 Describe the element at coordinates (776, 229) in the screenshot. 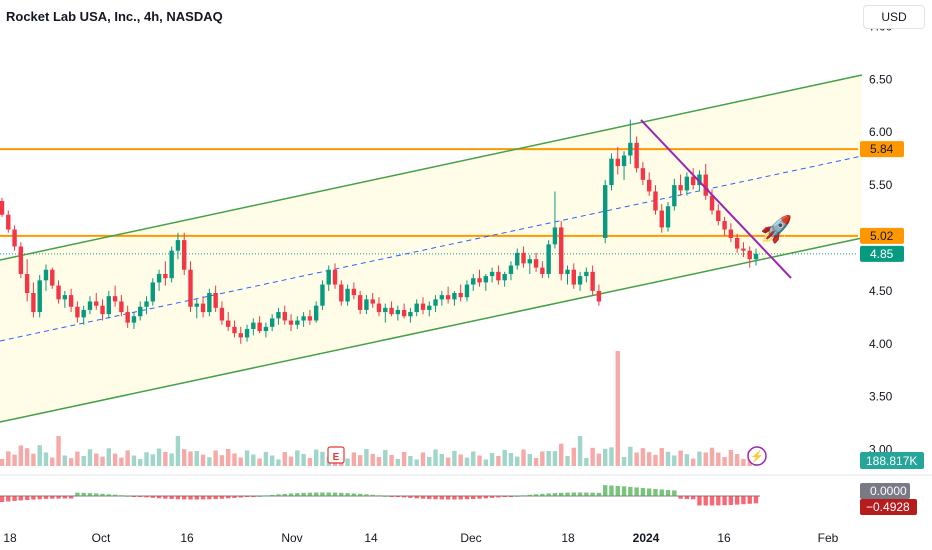

I see `rocket-icon: 🚀` at that location.